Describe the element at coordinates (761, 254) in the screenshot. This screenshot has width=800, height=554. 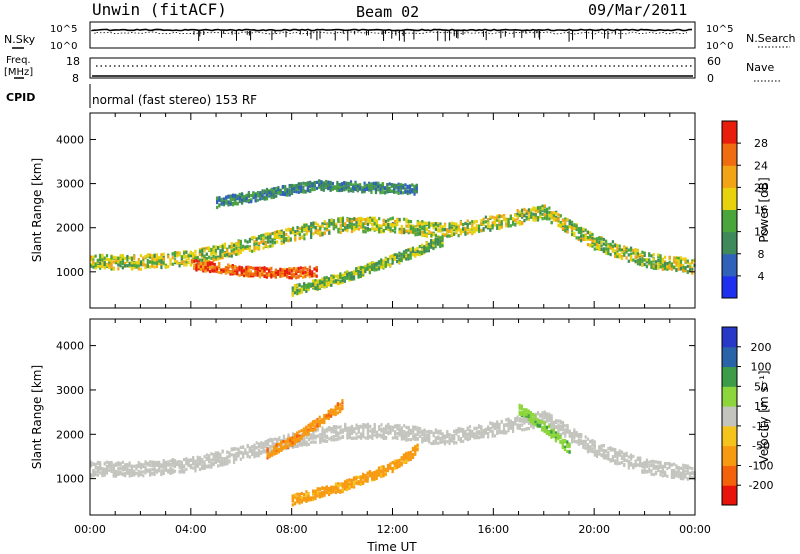
I see `colorbar-tick-label: 8` at that location.